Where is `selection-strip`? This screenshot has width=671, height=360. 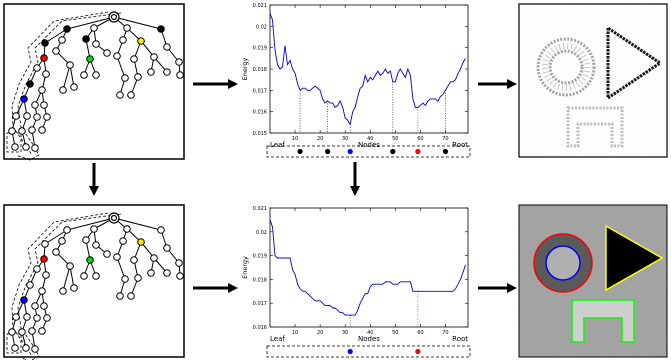
selection-strip is located at coordinates (368, 151).